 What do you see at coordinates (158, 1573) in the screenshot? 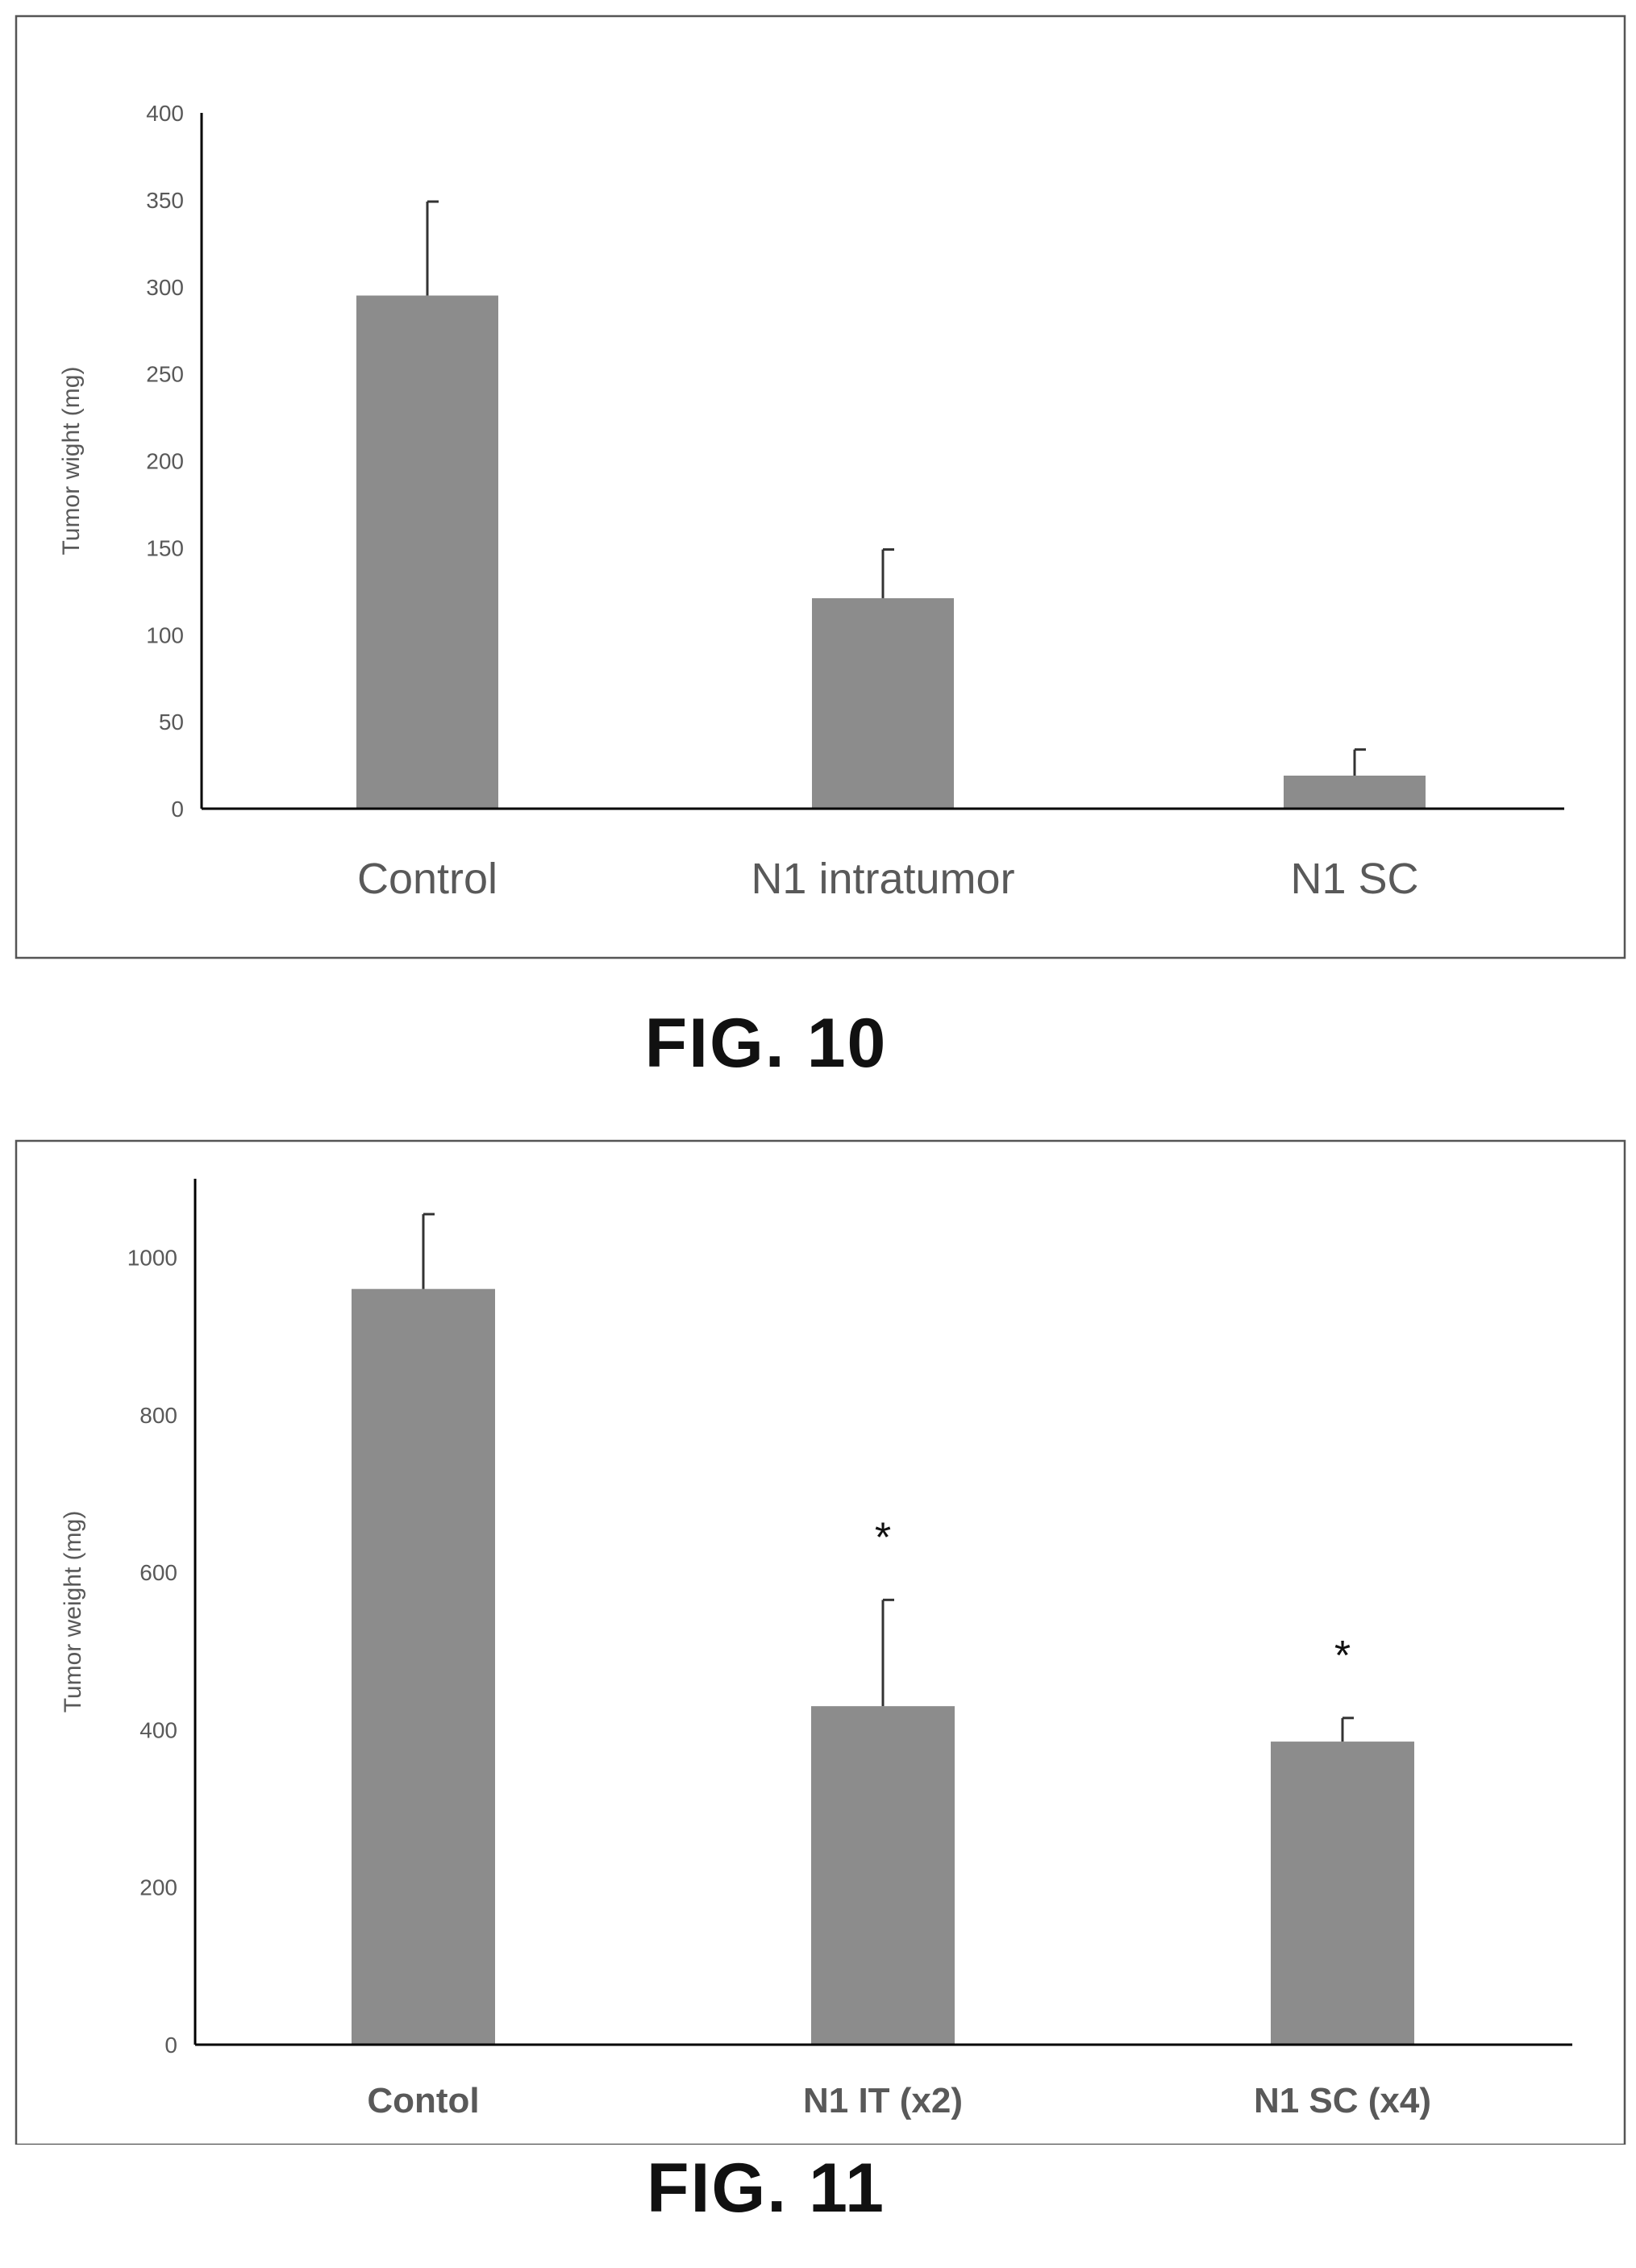
I see `fig11-y-tick-label: 600` at bounding box center [158, 1573].